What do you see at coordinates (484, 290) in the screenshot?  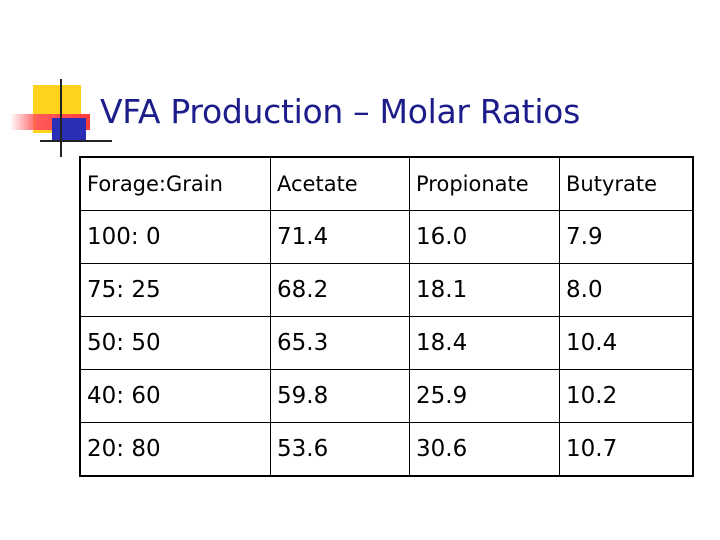 I see `cell-propionate: 18.1` at bounding box center [484, 290].